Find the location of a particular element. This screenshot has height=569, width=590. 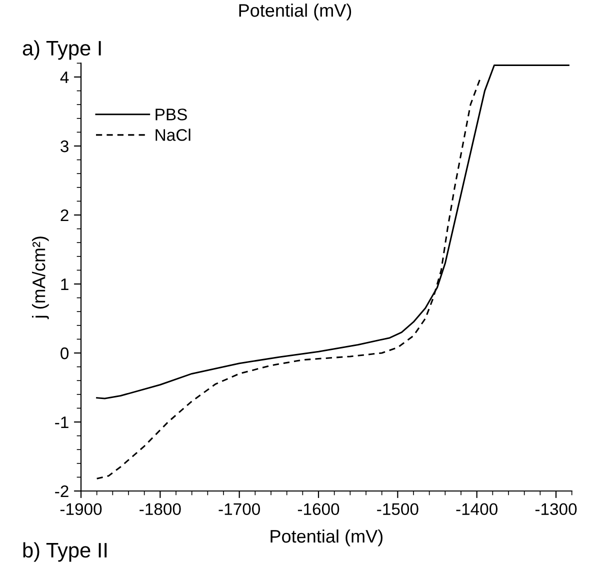

y-tick-label: 4 is located at coordinates (64, 78).